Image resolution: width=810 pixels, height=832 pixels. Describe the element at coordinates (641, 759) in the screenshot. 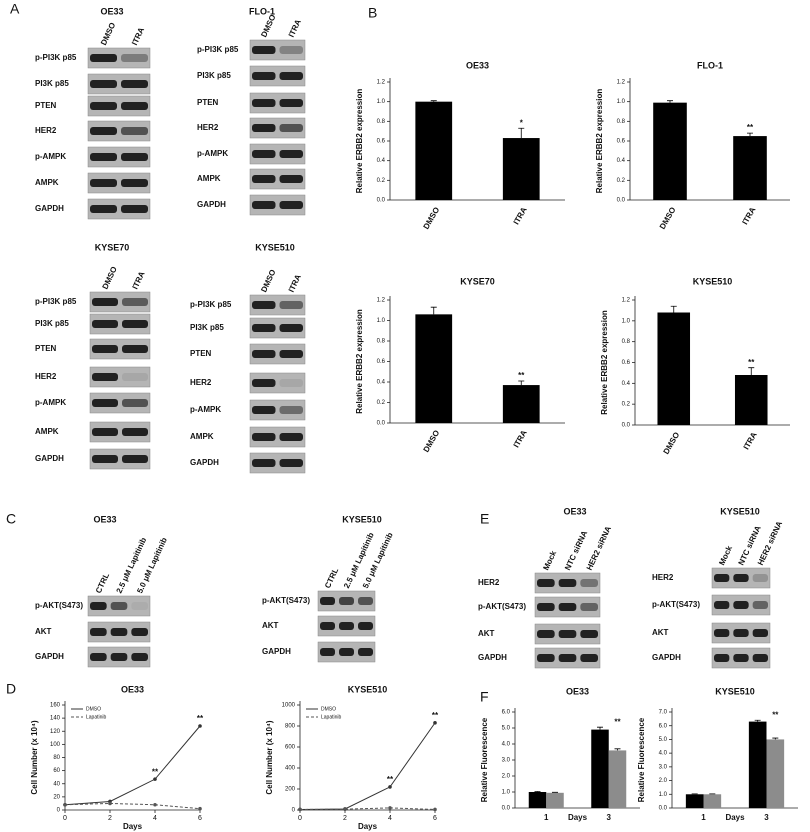

I see `y-axis-label: Relative Fluorescence` at that location.